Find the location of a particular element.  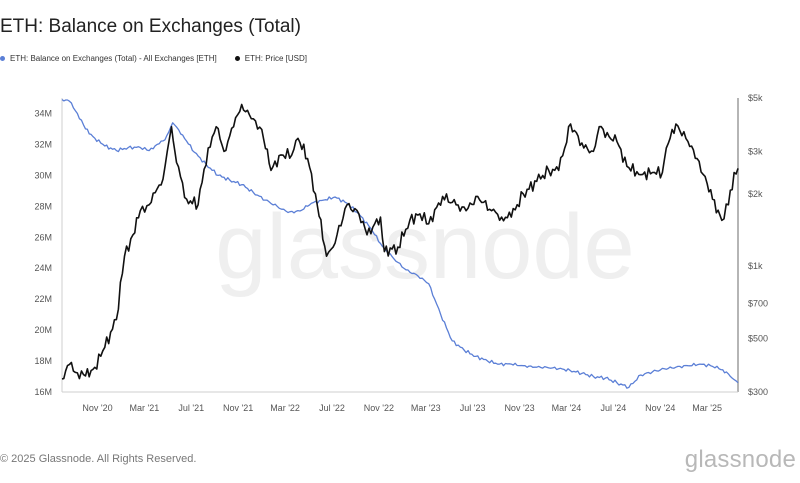

x-tick-label: Mar '21 is located at coordinates (145, 408).